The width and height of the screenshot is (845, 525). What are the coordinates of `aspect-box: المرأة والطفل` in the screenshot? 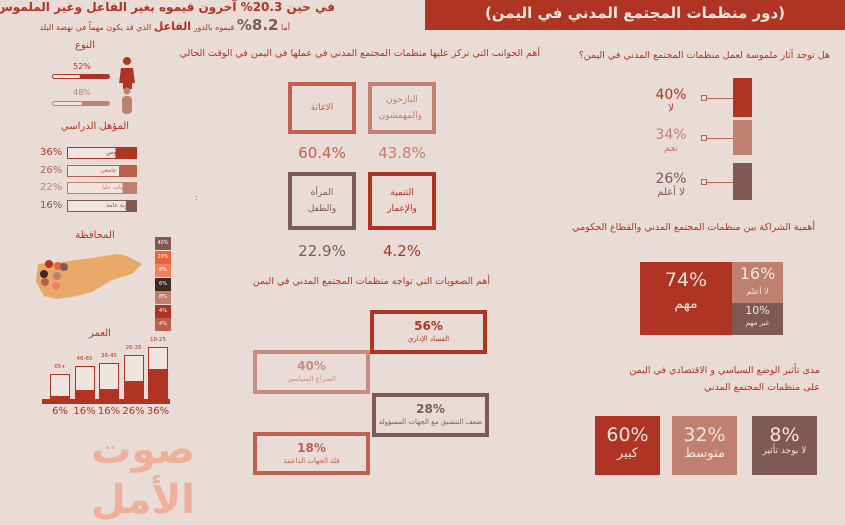 It's located at (322, 201).